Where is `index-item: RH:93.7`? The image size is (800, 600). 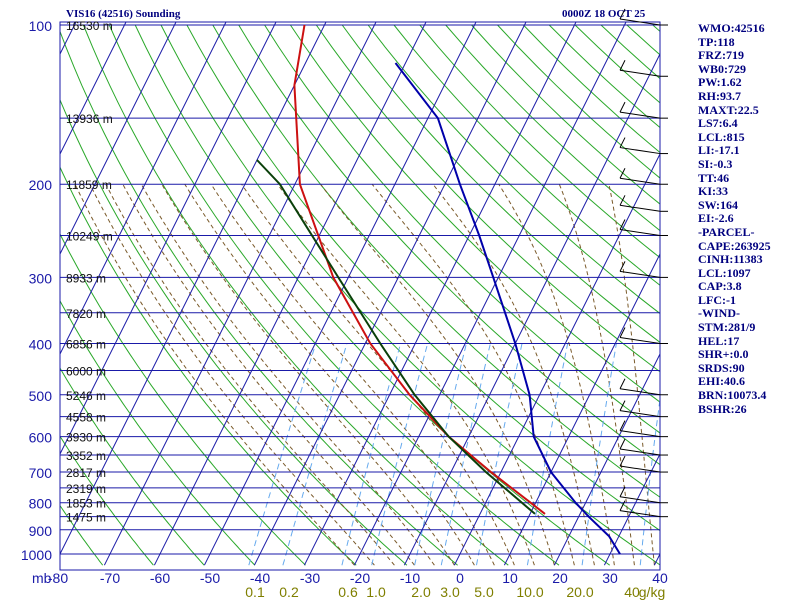 index-item: RH:93.7 is located at coordinates (719, 95).